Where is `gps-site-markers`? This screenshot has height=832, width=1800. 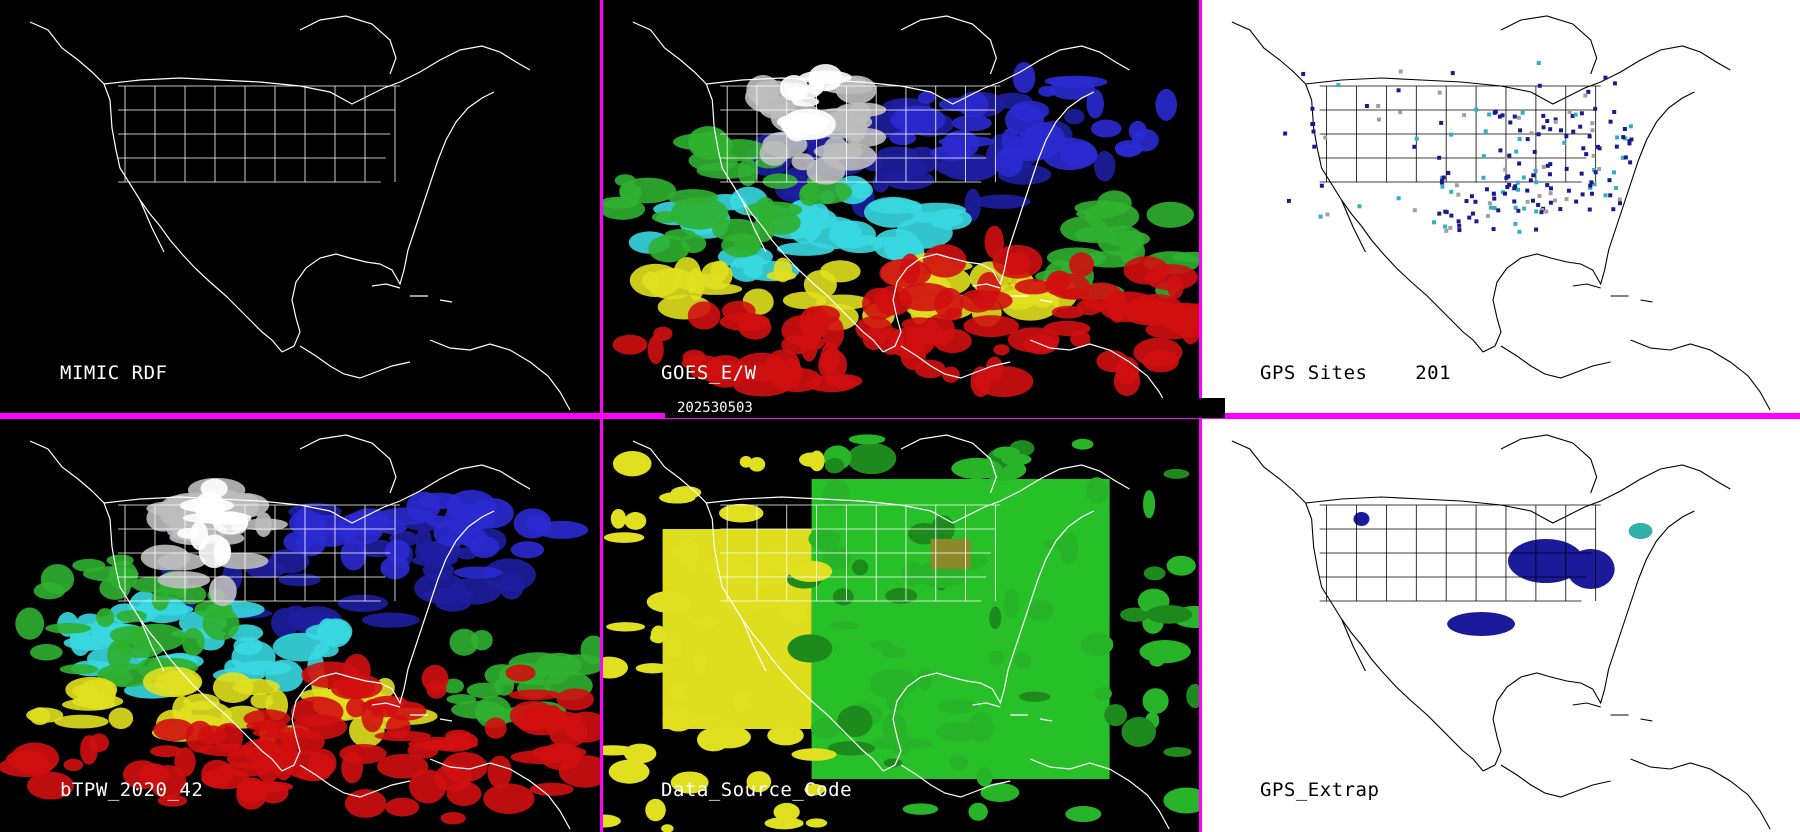 gps-site-markers is located at coordinates (1458, 147).